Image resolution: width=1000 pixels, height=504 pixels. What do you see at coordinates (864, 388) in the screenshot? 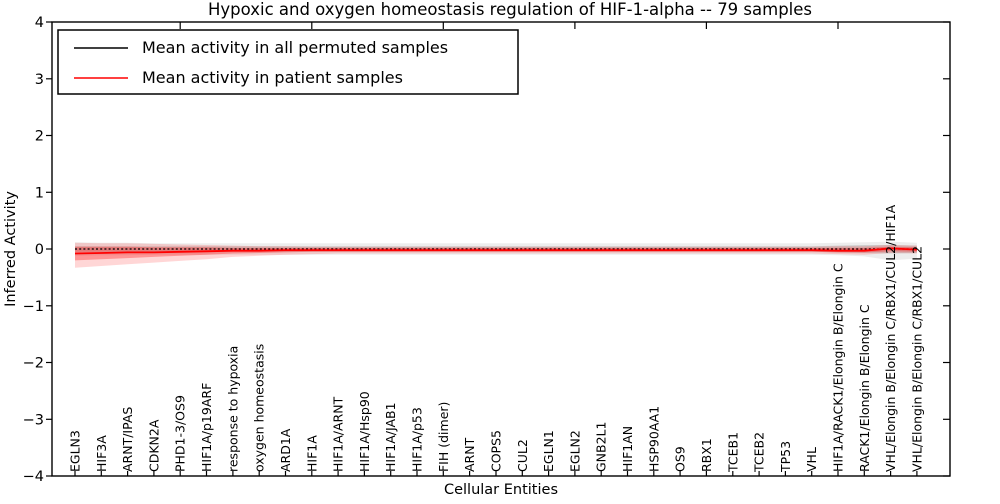
I see `x-category-label: RACK1/Elongin B/Elongin C` at bounding box center [864, 388].